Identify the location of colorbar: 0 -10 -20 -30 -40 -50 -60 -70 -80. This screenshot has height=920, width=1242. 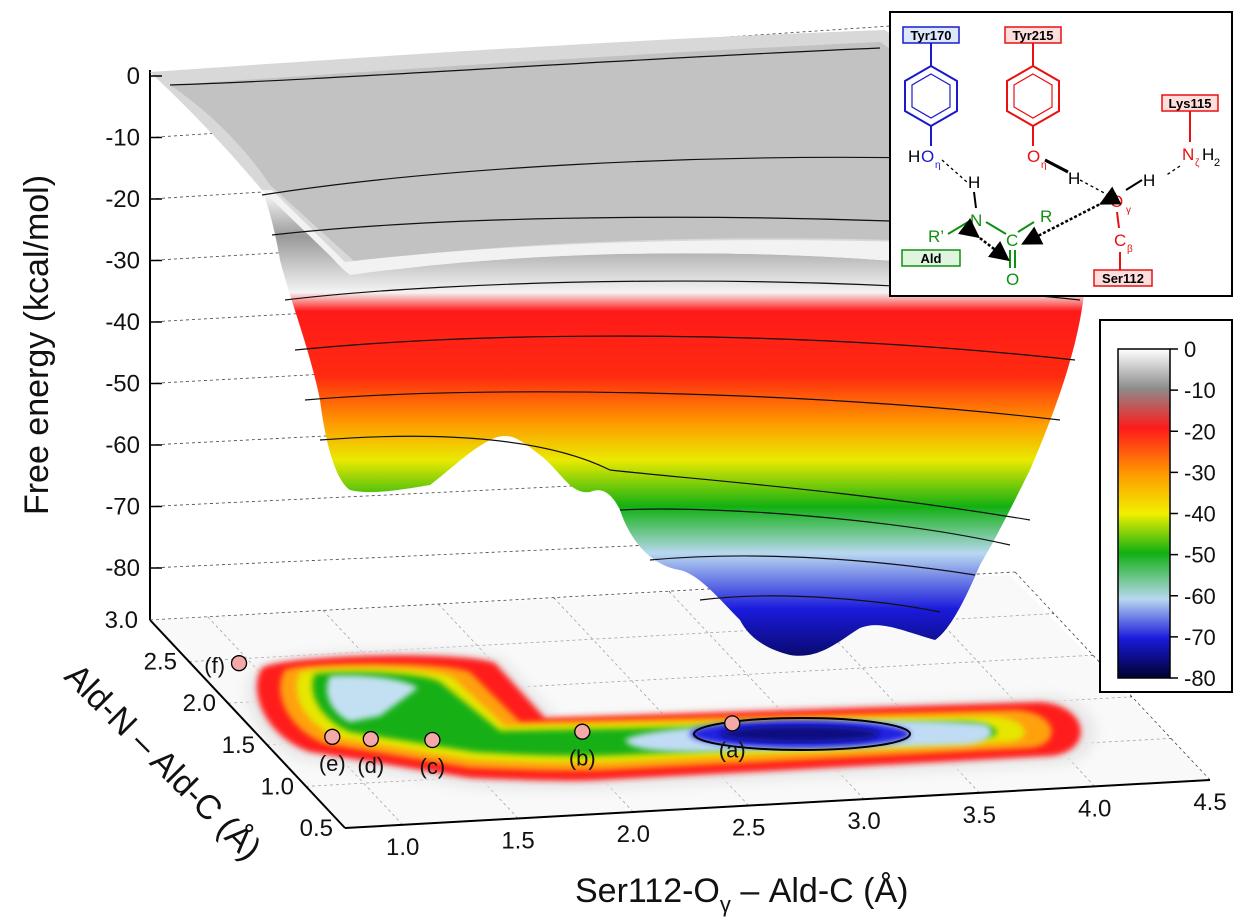
(1166, 506).